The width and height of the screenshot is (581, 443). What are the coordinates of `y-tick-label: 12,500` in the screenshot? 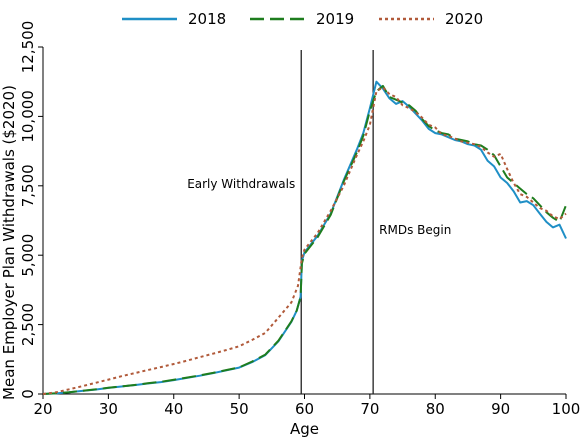 It's located at (28, 47).